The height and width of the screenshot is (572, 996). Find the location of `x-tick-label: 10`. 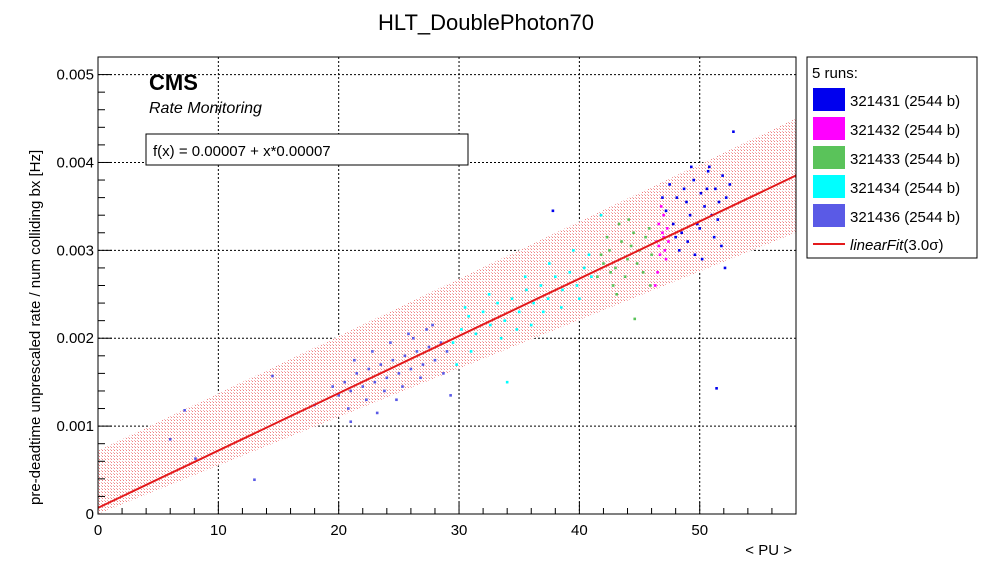

x-tick-label: 10 is located at coordinates (218, 530).